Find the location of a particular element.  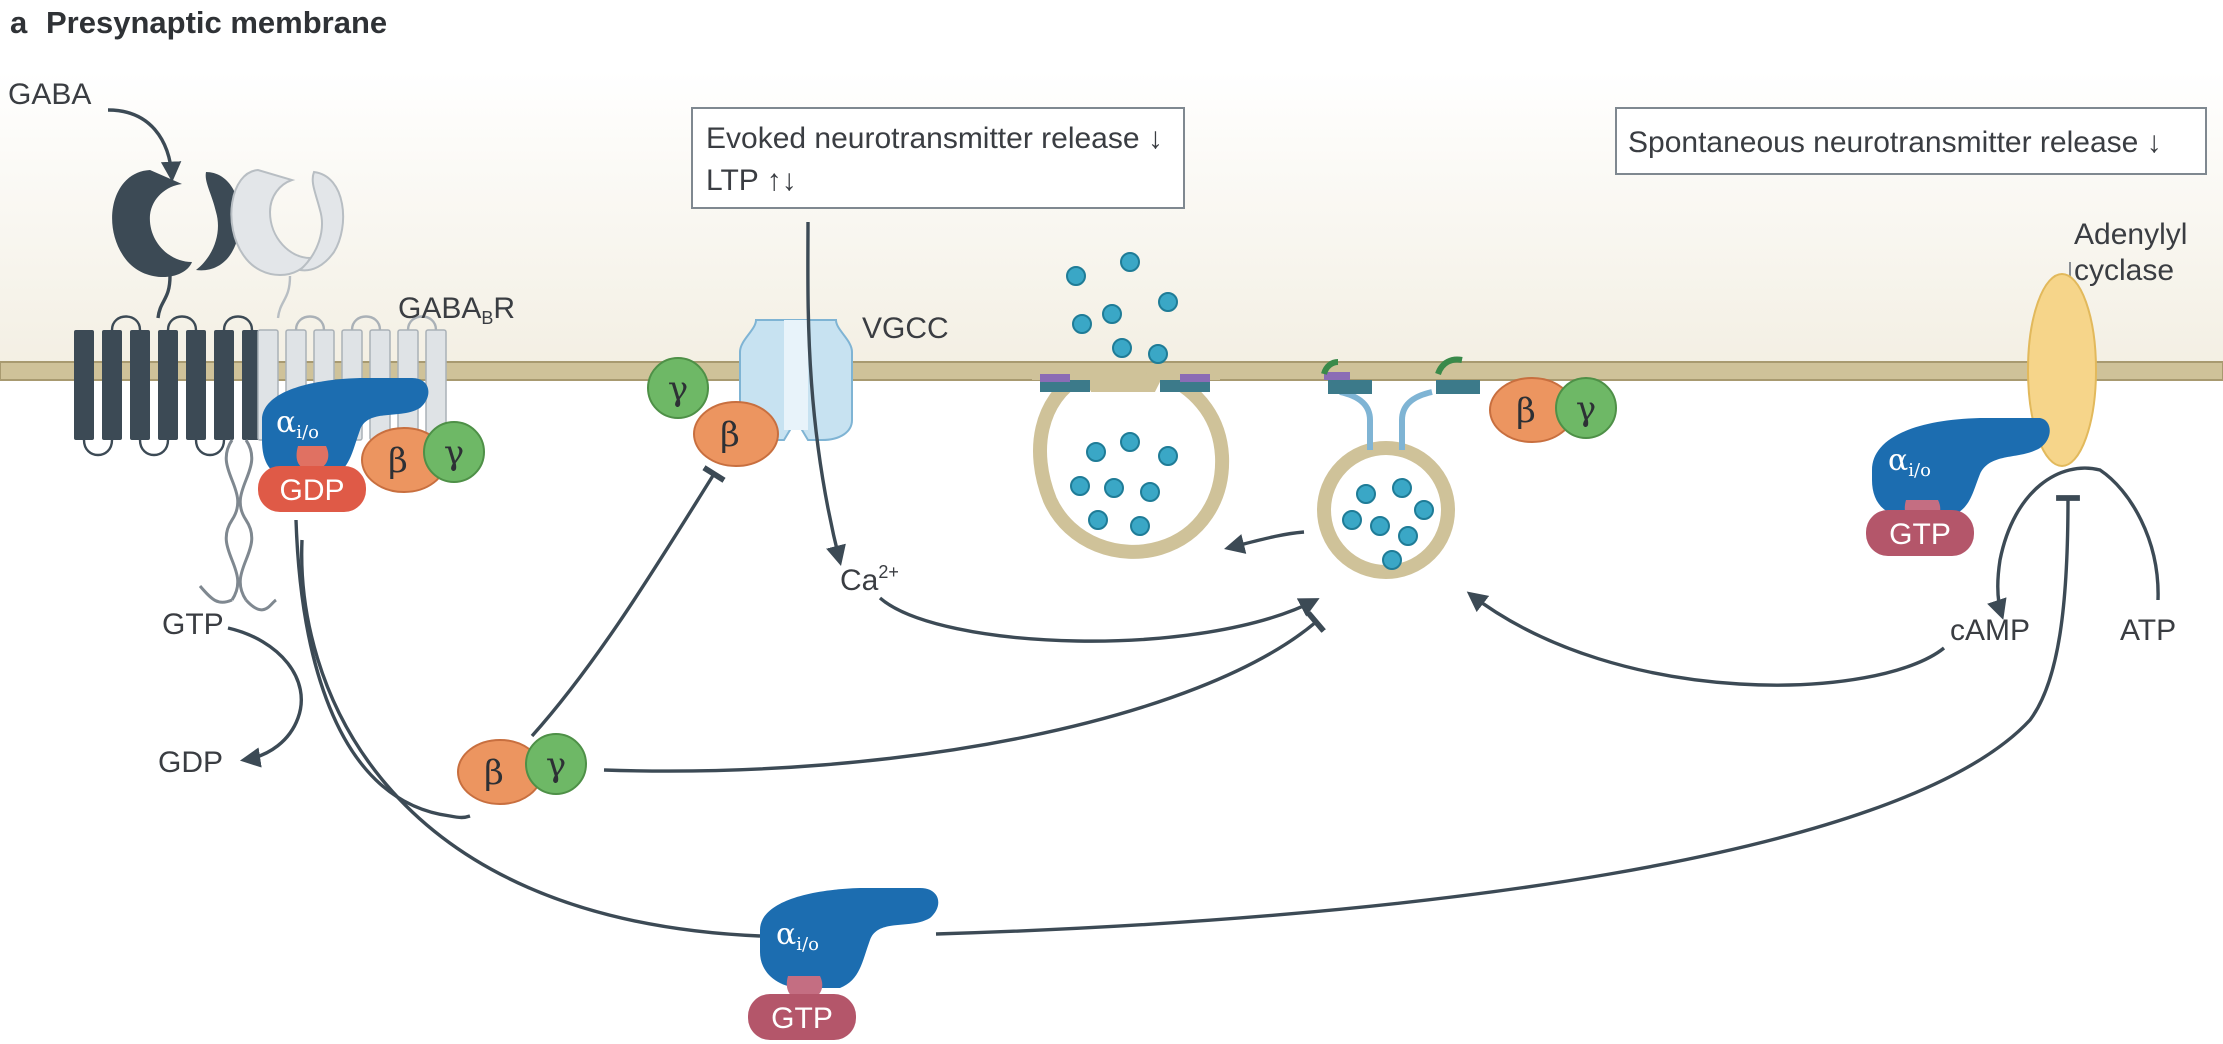

gtp-pill-free is located at coordinates (802, 1017).